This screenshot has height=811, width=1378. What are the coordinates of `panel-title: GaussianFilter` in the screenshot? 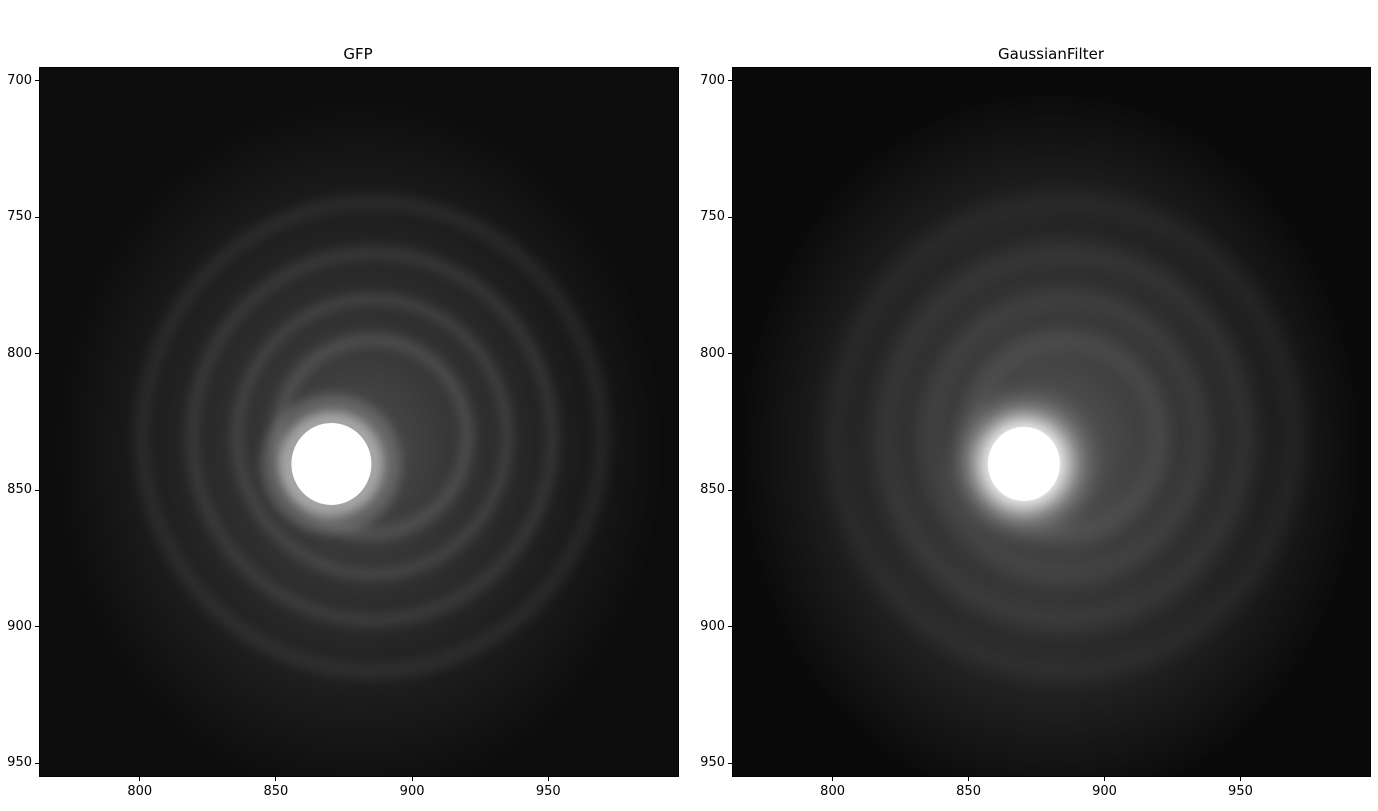 It's located at (1051, 54).